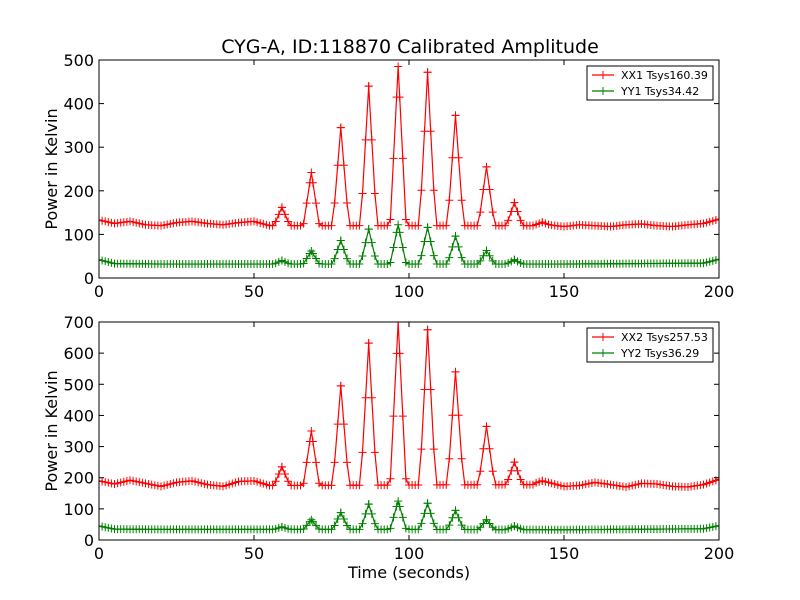  What do you see at coordinates (410, 47) in the screenshot?
I see `chart-title: CYG-A, ID:118870 Calibrated Amplitude` at bounding box center [410, 47].